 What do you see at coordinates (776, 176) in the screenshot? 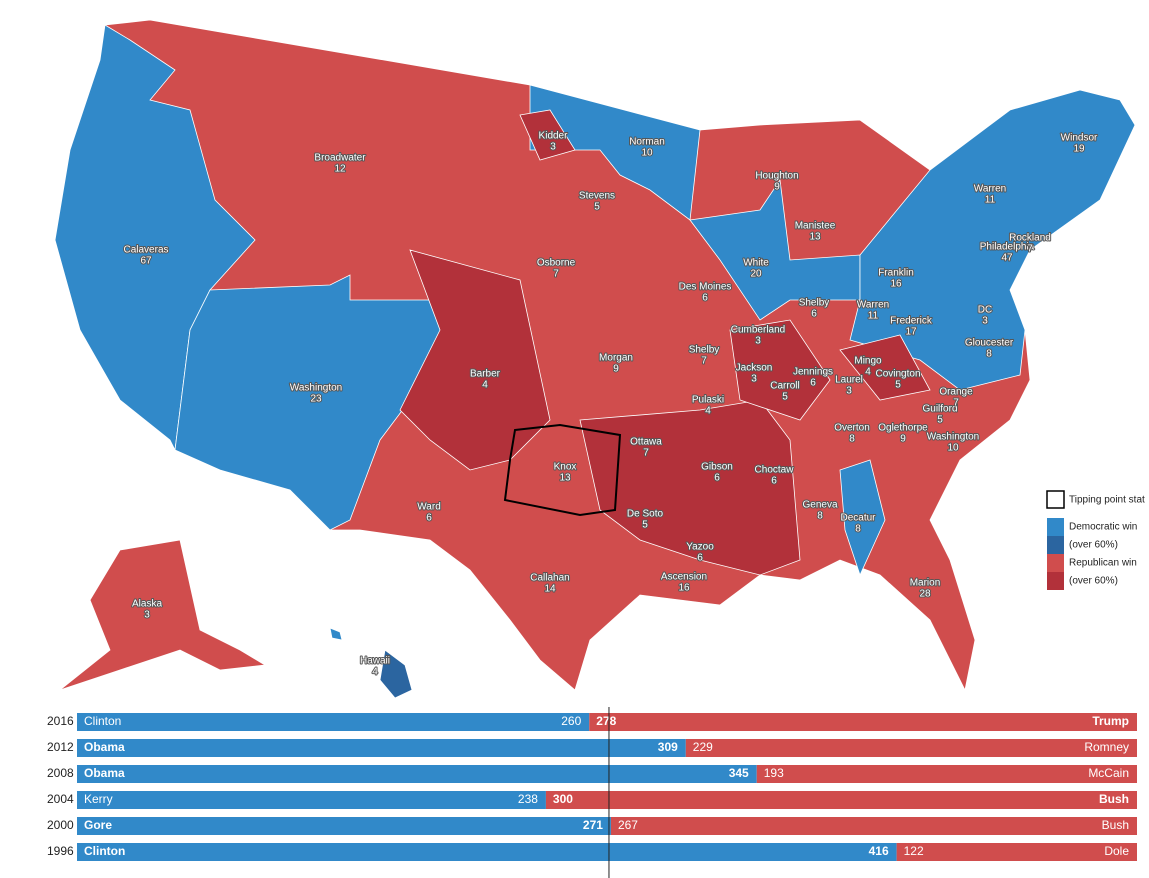
I see `region-name: Houghton` at bounding box center [776, 176].